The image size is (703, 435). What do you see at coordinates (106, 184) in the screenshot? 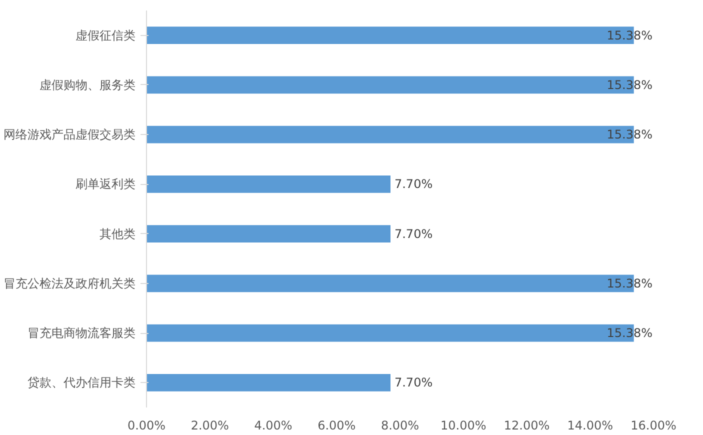
I see `y-tick-label: 刷单返利类` at bounding box center [106, 184].